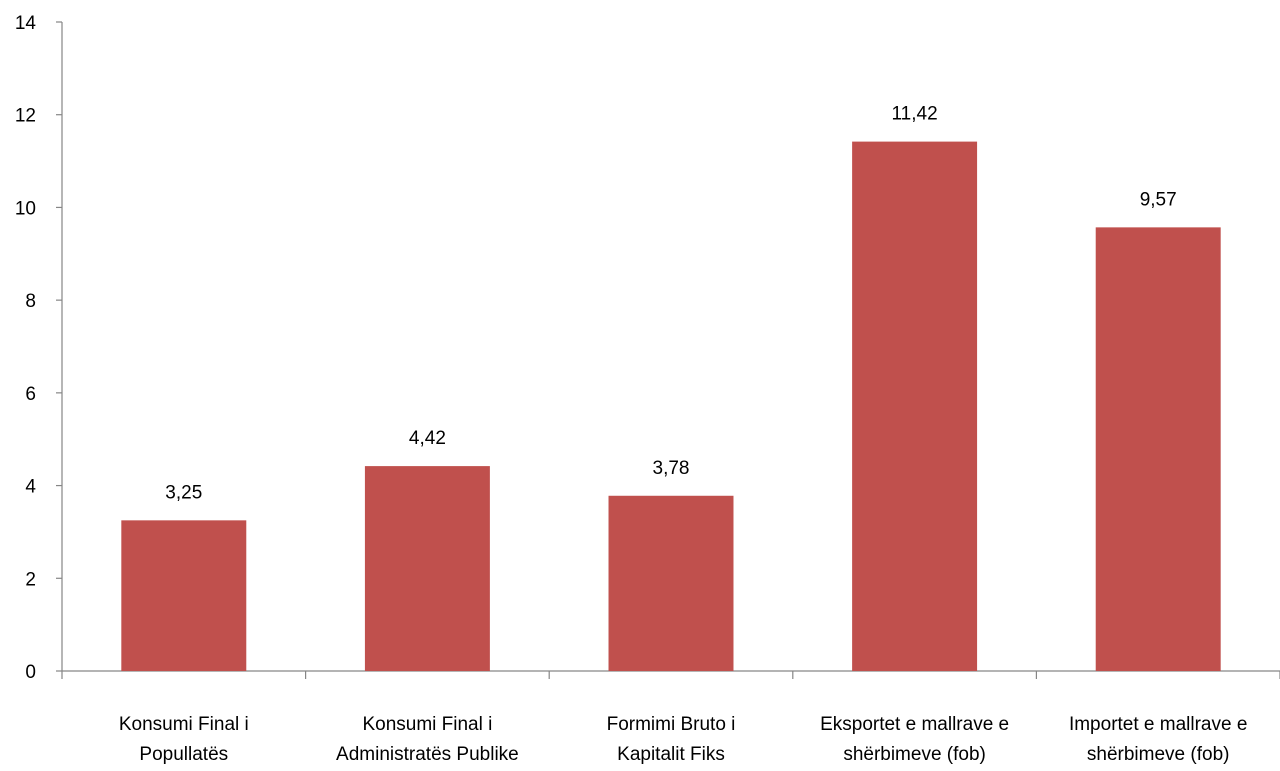  I want to click on category-label-line: Importet e mallrave e, so click(1158, 724).